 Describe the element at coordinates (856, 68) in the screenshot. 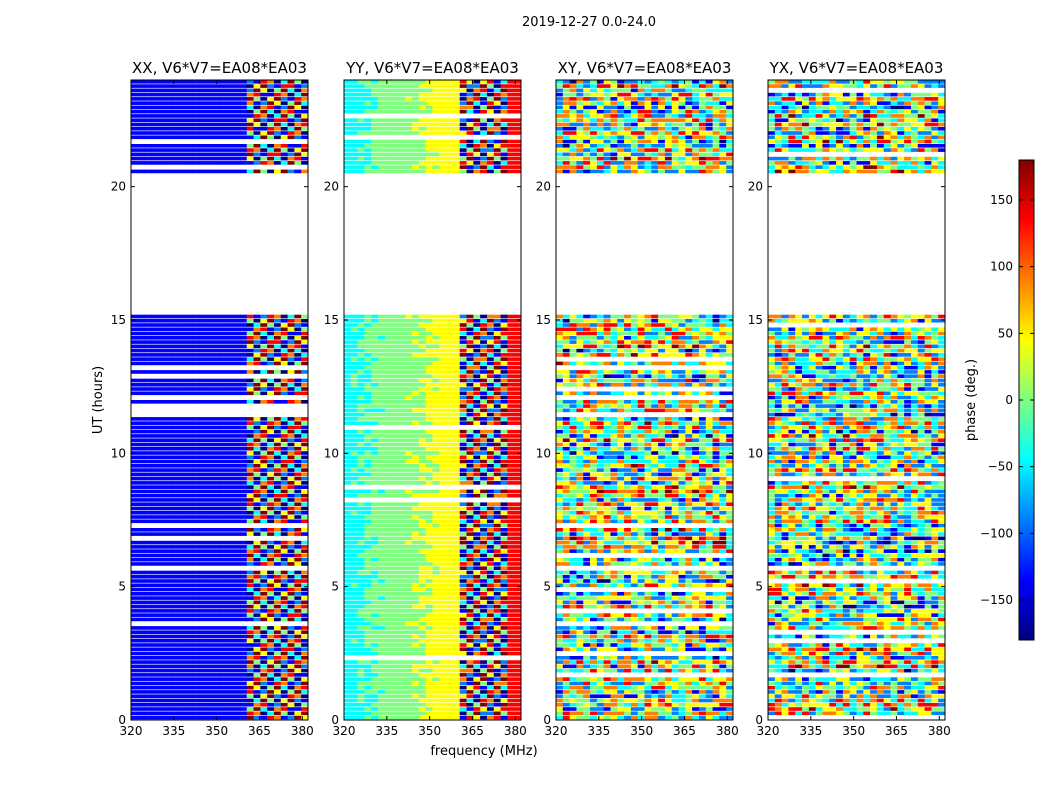

I see `panel-title: YX, V6*V7=EA08*EA03` at that location.